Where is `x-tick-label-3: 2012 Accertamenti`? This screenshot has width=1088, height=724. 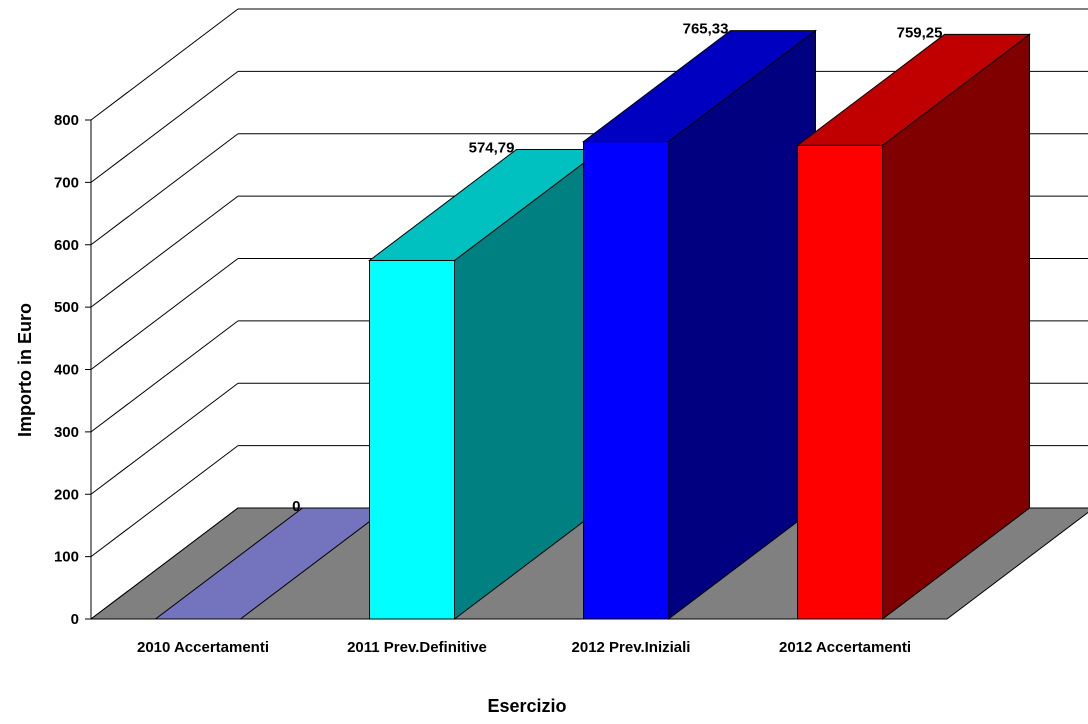 x-tick-label-3: 2012 Accertamenti is located at coordinates (845, 647).